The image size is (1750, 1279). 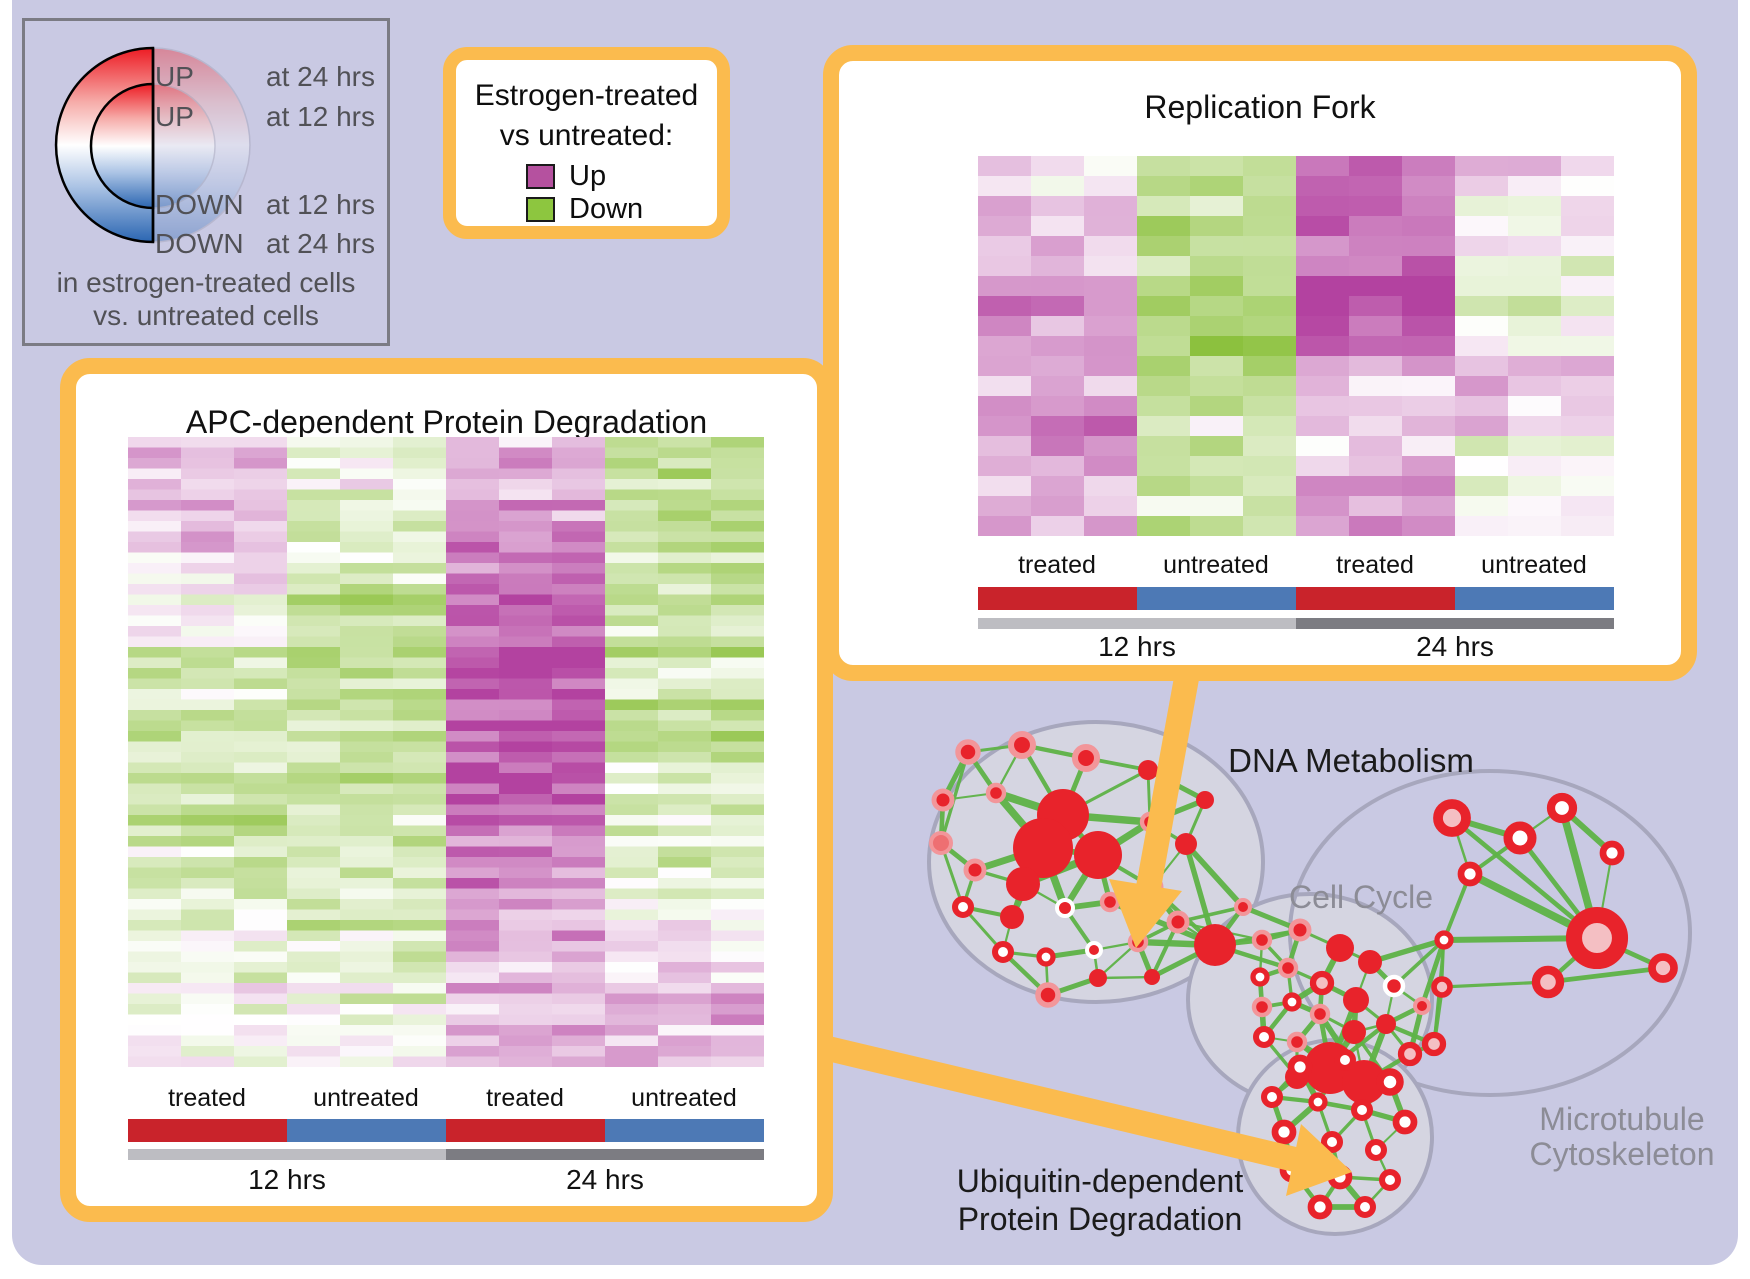 I want to click on updown-circle-diagram, so click(x=152, y=145).